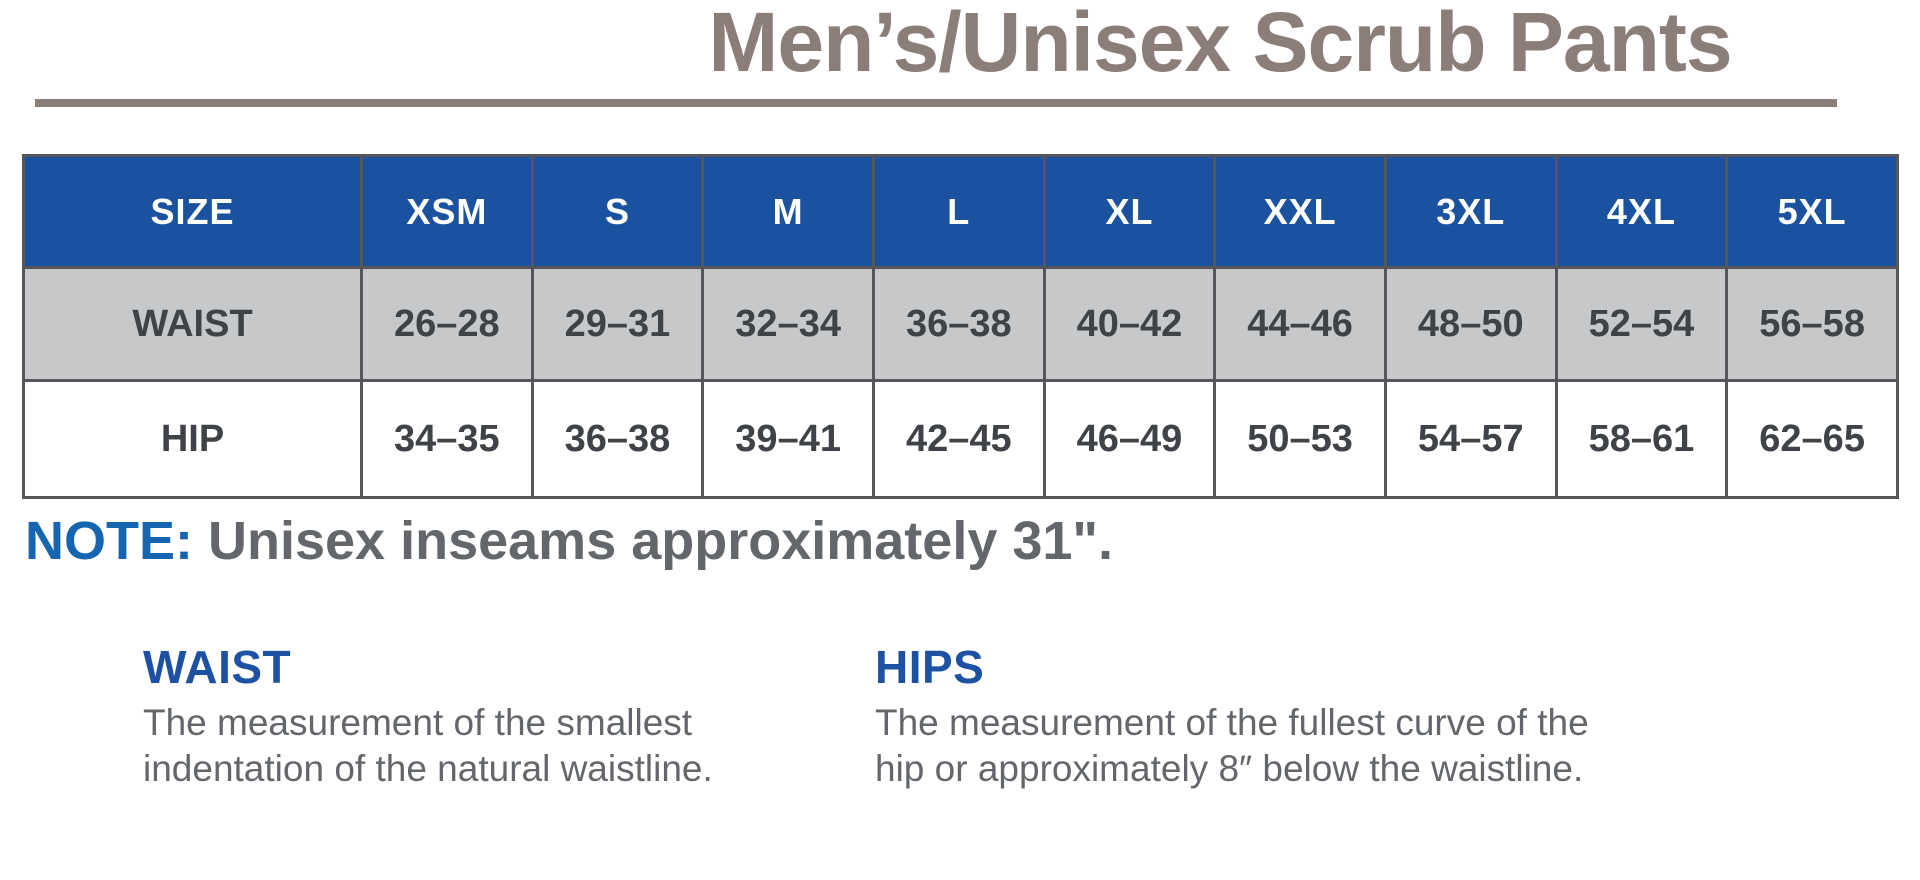  I want to click on col-header-l: L, so click(958, 211).